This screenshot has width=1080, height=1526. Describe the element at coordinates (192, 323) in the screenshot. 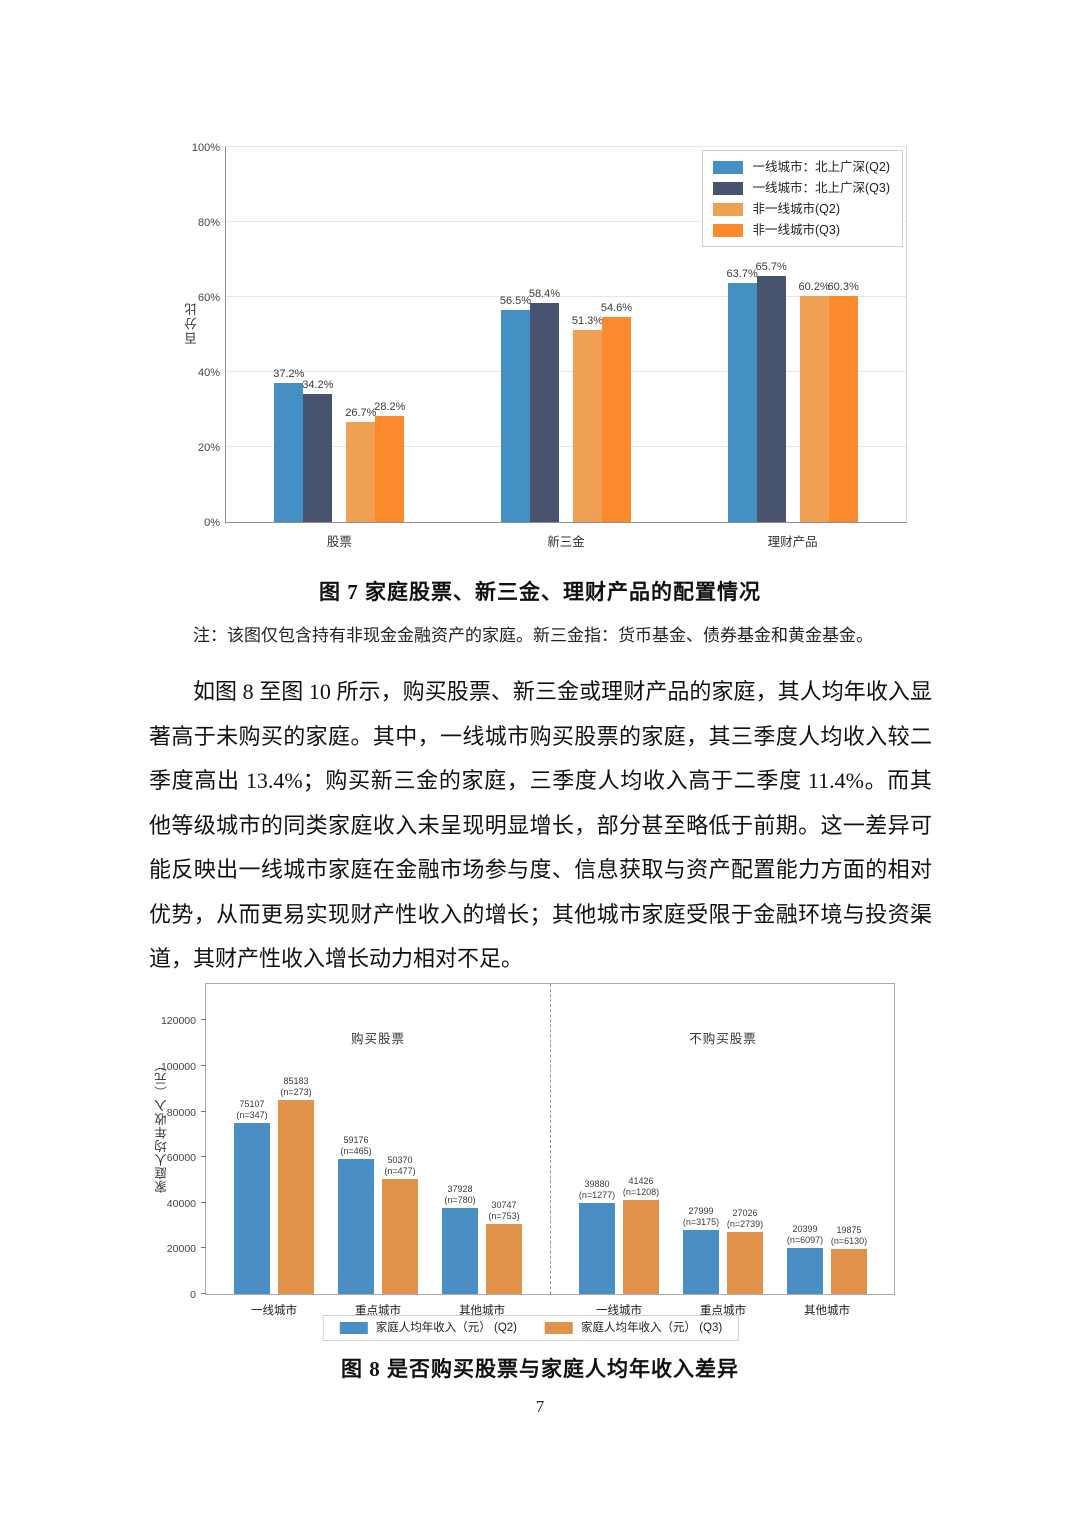

I see `figure7-y-axis-label: 百分比` at that location.